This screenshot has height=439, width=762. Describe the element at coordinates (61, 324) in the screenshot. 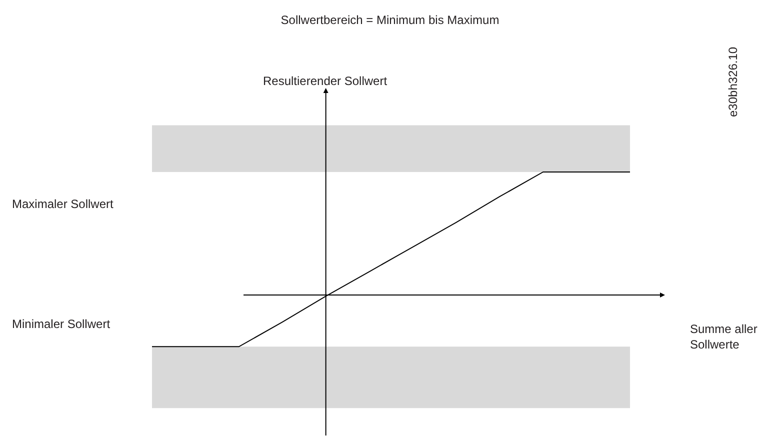

I see `text: Minimaler Sollwert` at that location.